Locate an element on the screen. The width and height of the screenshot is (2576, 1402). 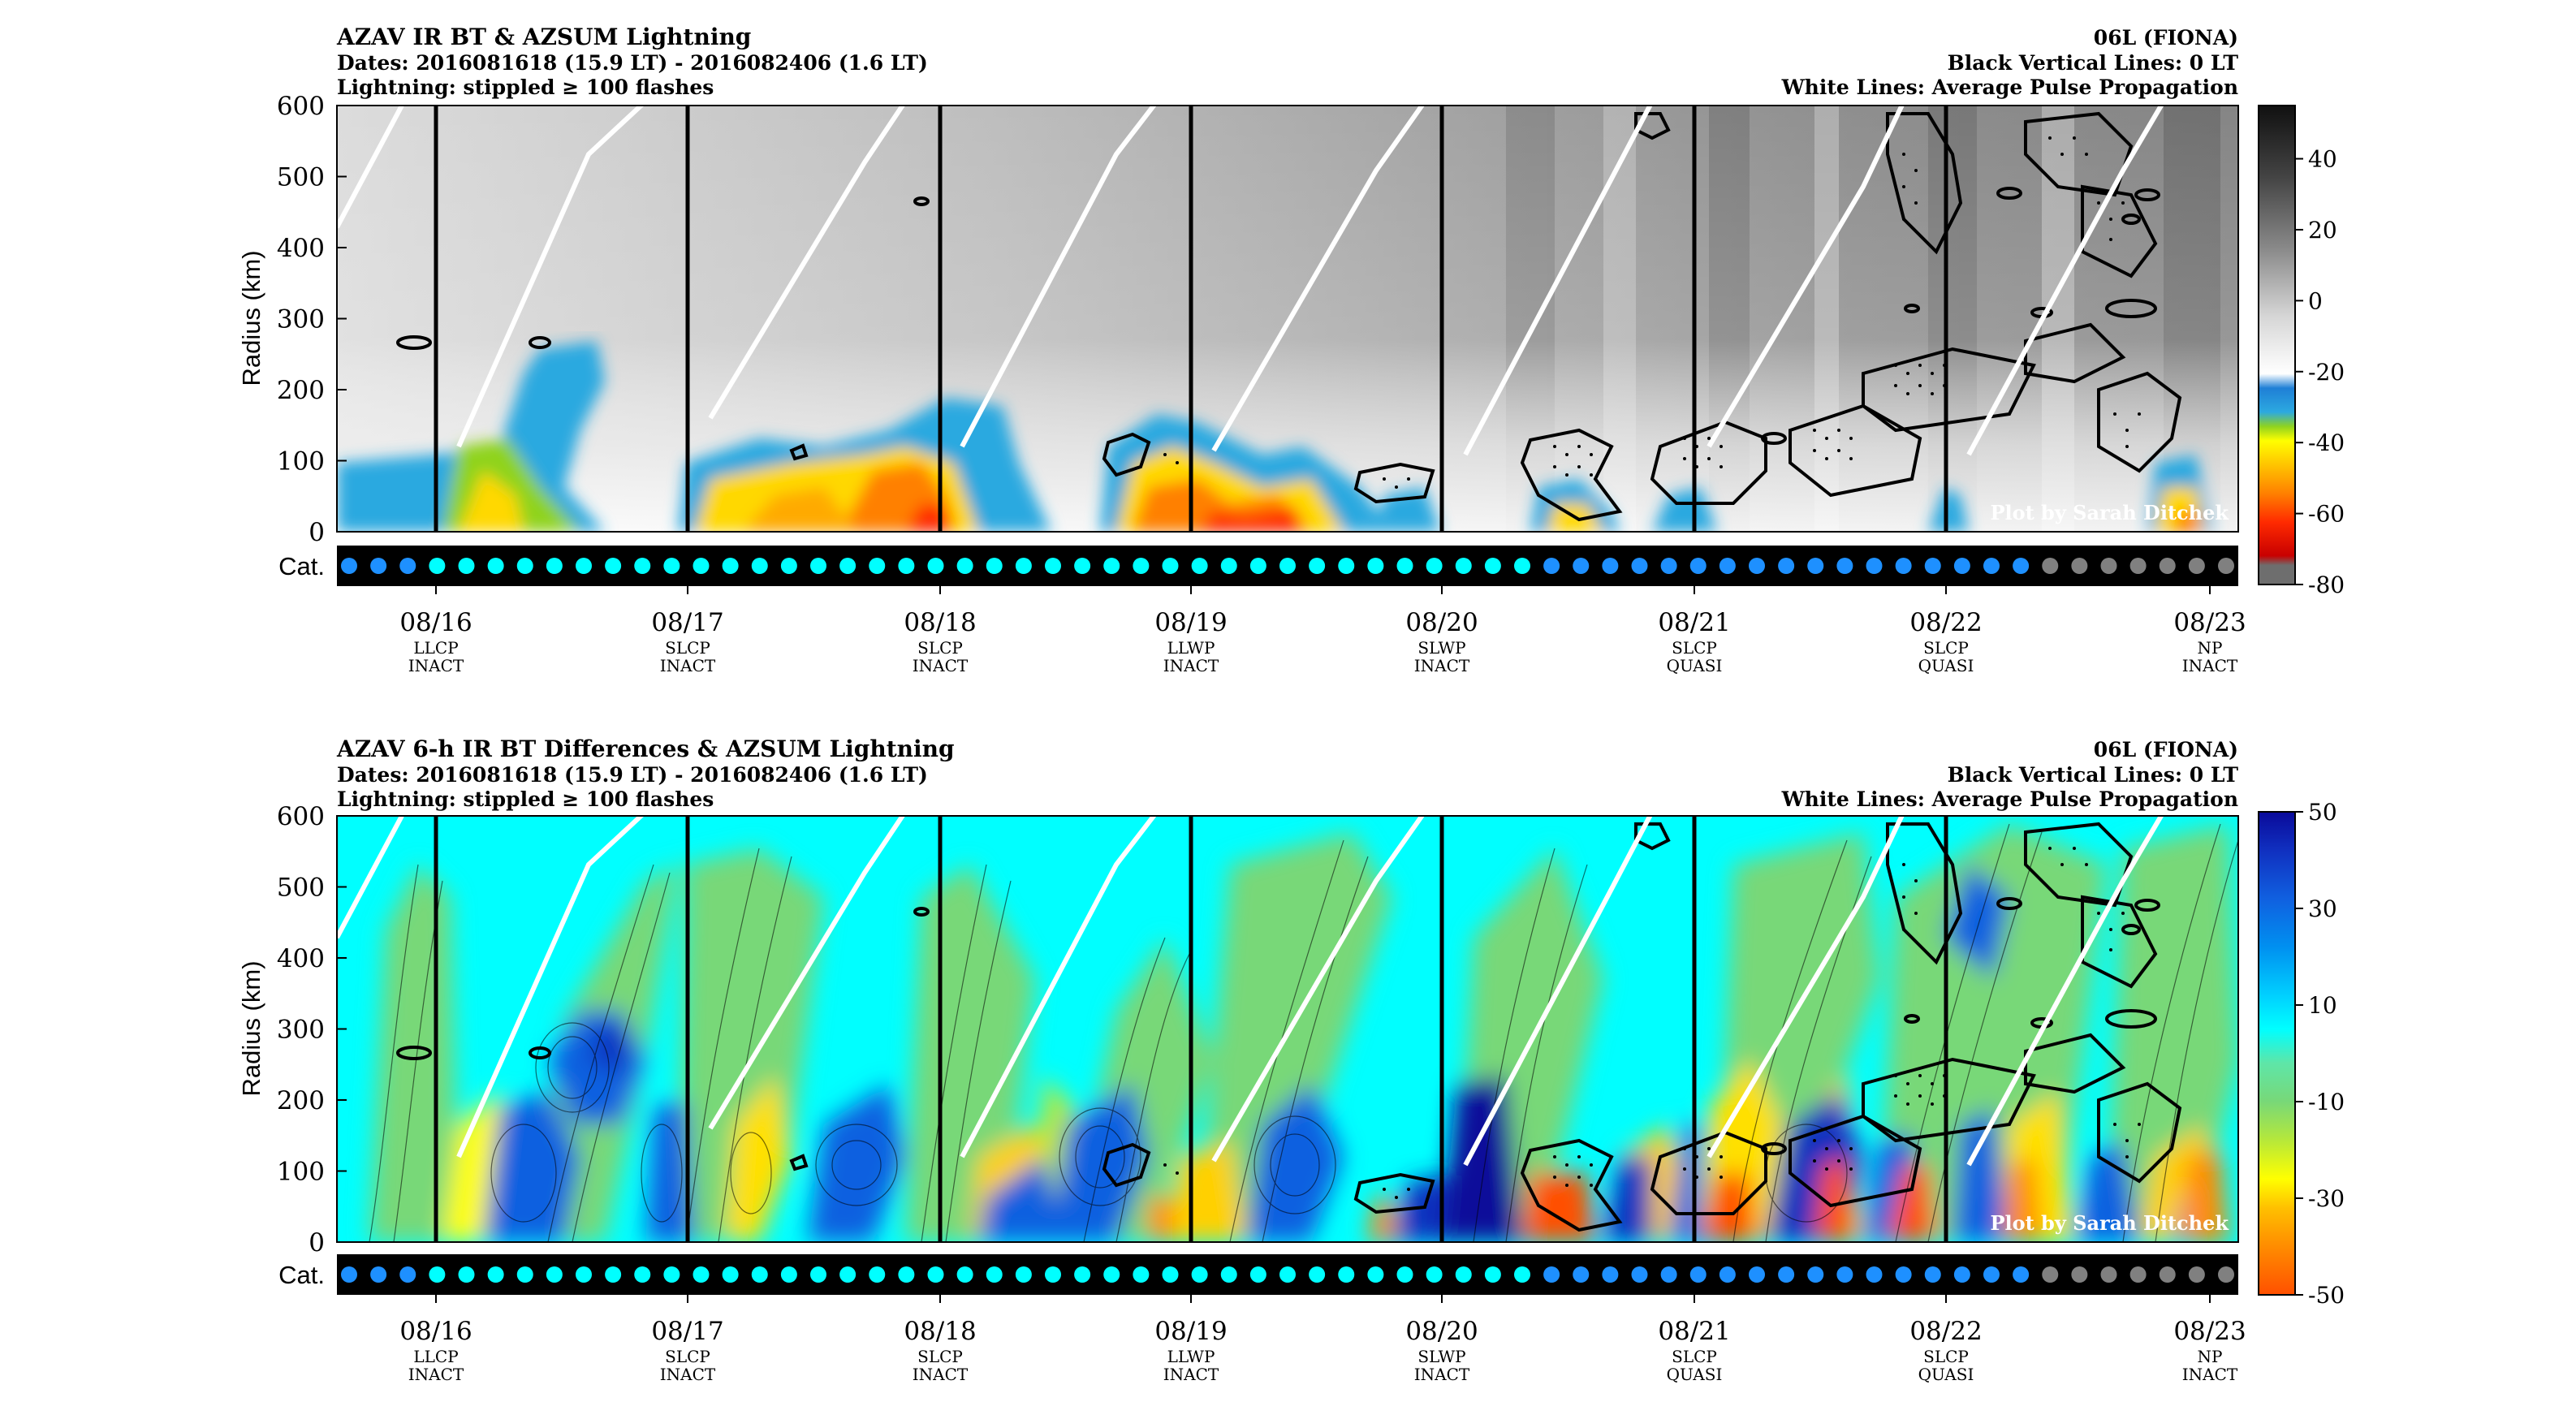
y-tick-label: 200 is located at coordinates (301, 390).